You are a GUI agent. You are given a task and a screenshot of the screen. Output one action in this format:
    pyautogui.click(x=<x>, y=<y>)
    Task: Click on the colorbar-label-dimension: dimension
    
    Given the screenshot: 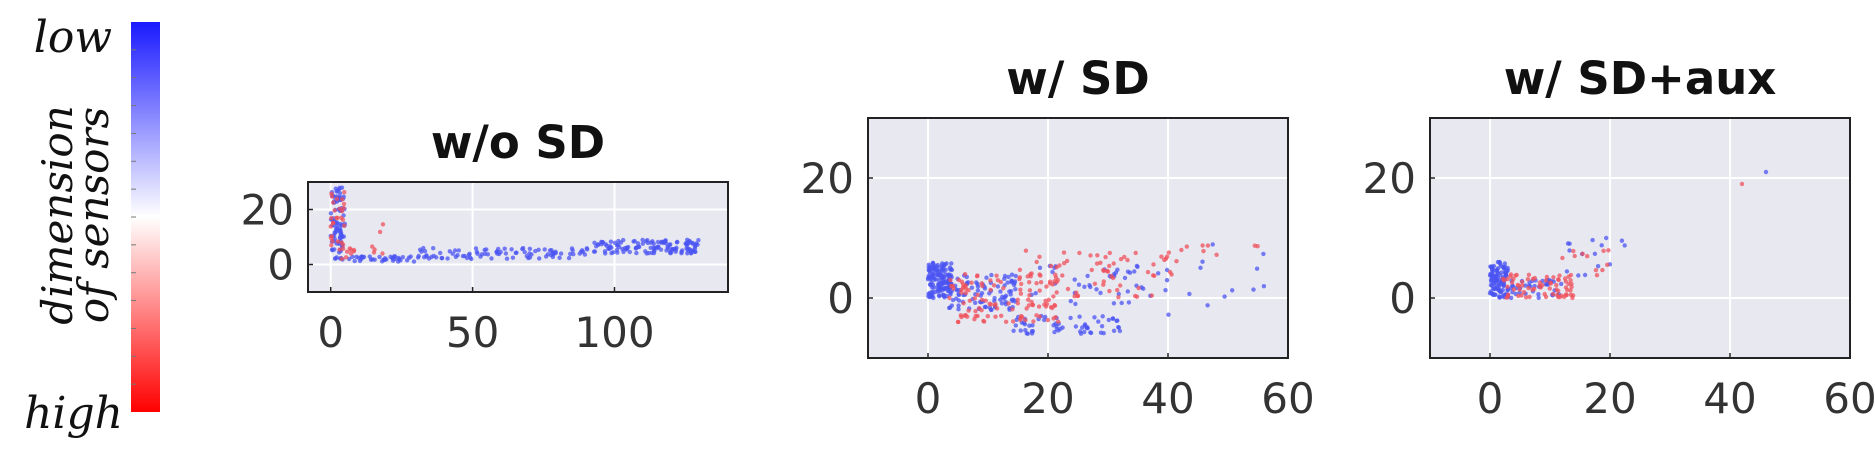 What is the action you would take?
    pyautogui.click(x=57, y=214)
    